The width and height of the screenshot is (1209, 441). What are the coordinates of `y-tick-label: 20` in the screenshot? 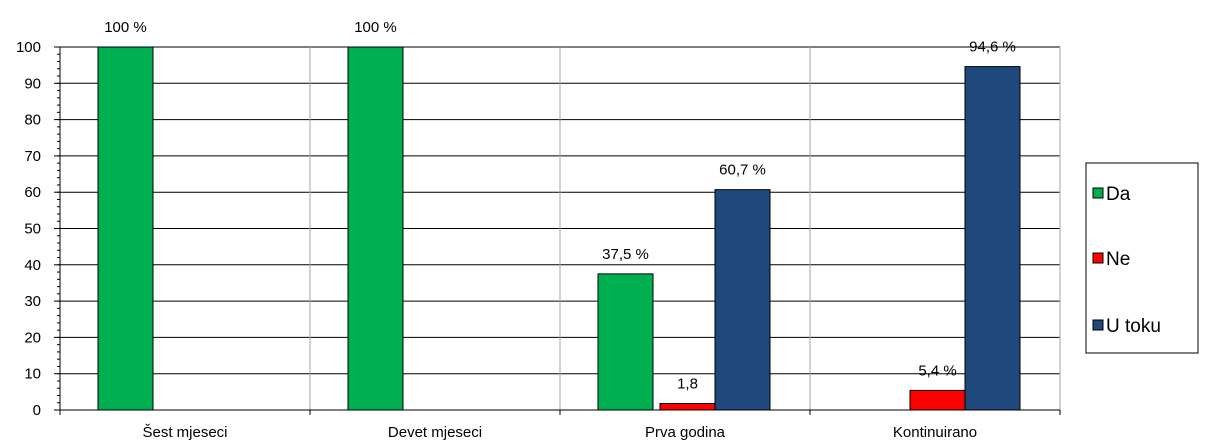 It's located at (32, 337).